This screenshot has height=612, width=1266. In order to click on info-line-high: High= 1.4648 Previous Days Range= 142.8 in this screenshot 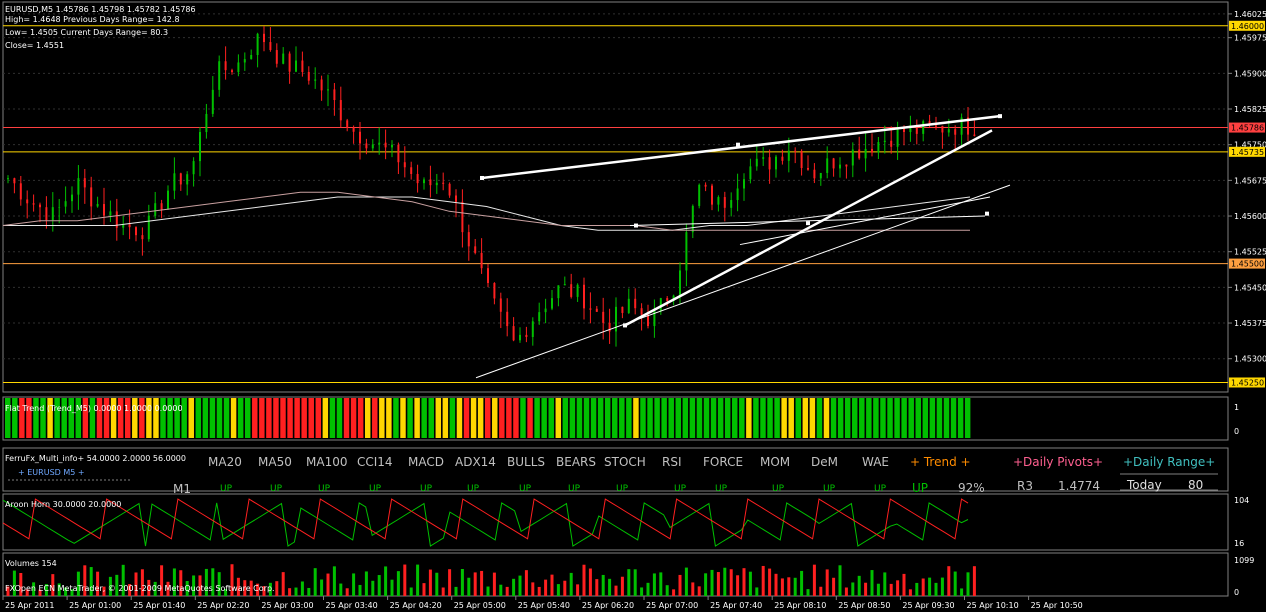, I will do `click(92, 19)`.